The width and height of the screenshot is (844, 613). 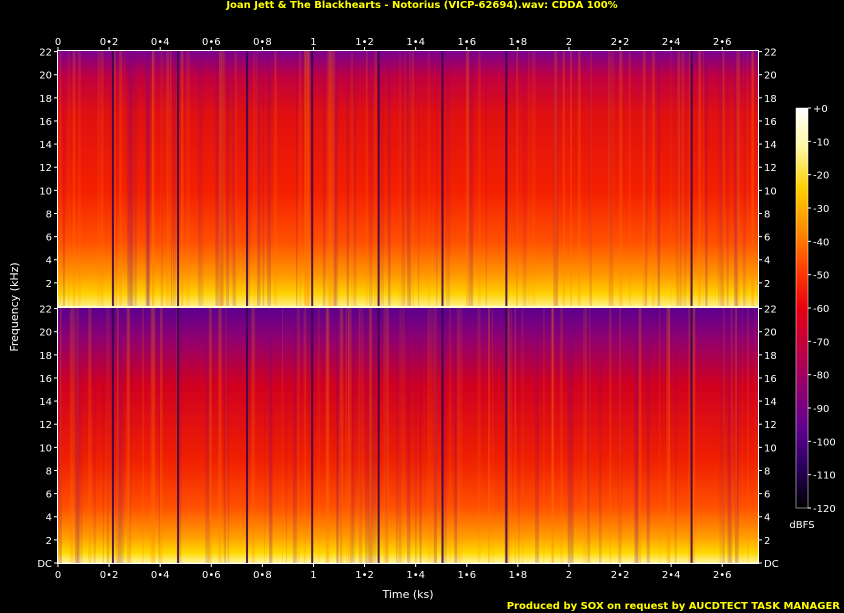 I want to click on y-tick-label-left: 16, so click(x=45, y=379).